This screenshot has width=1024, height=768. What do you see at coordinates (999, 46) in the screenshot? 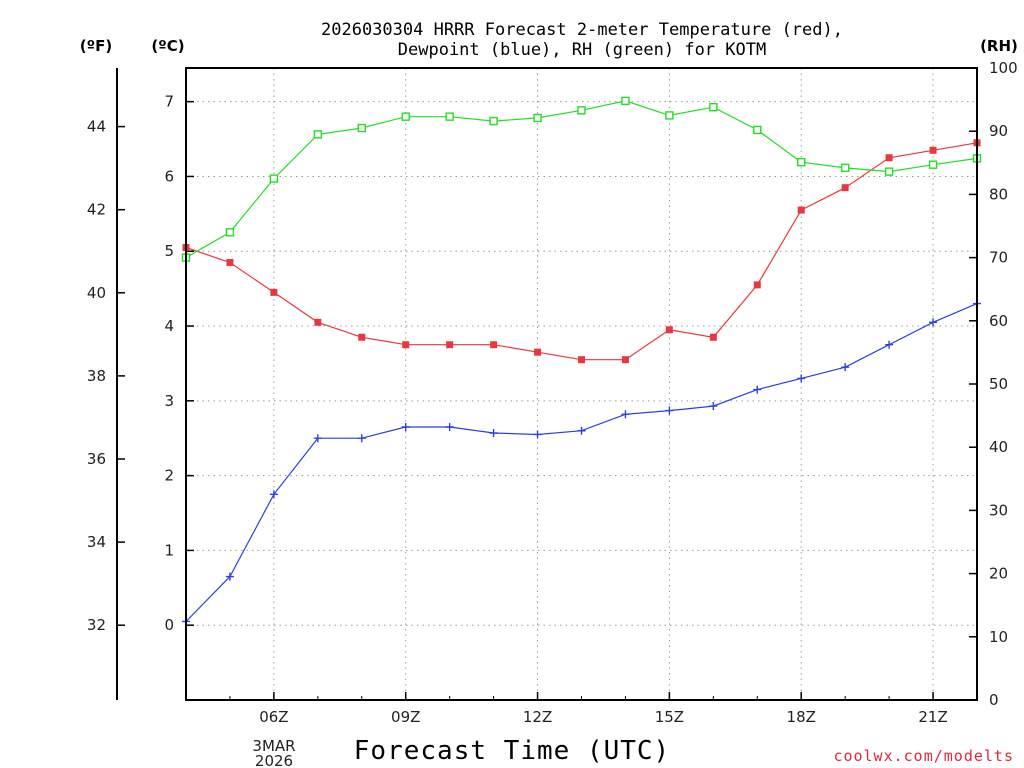
I see `rh-unit-label: (RH)` at bounding box center [999, 46].